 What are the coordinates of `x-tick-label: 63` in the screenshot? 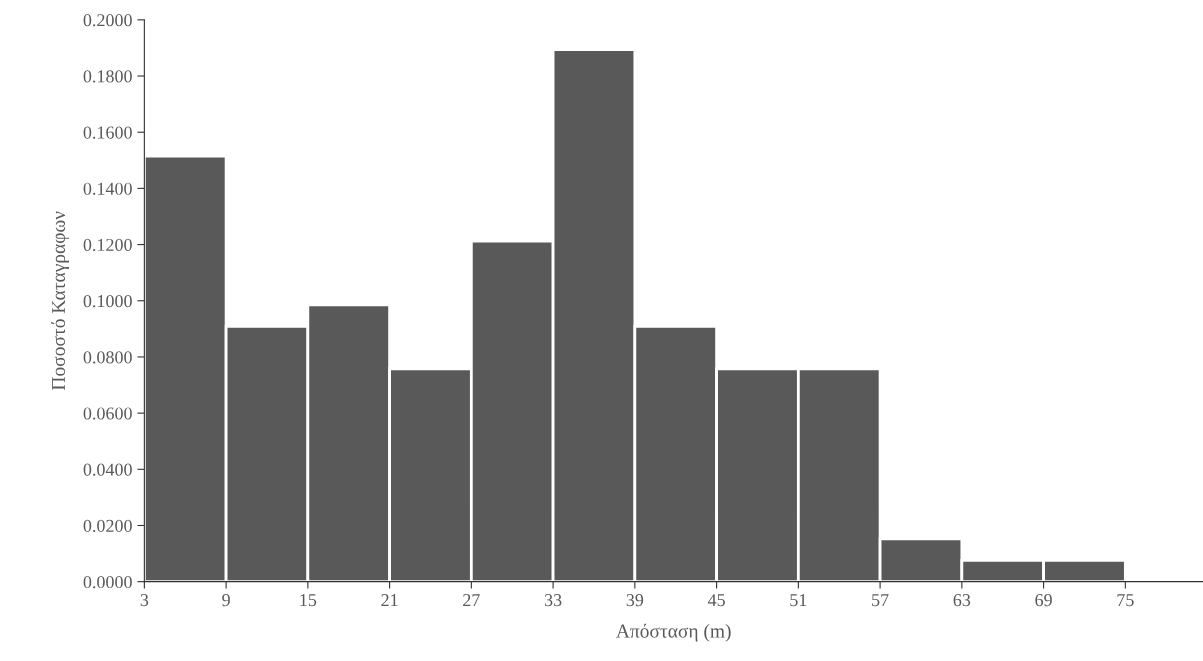 It's located at (962, 600).